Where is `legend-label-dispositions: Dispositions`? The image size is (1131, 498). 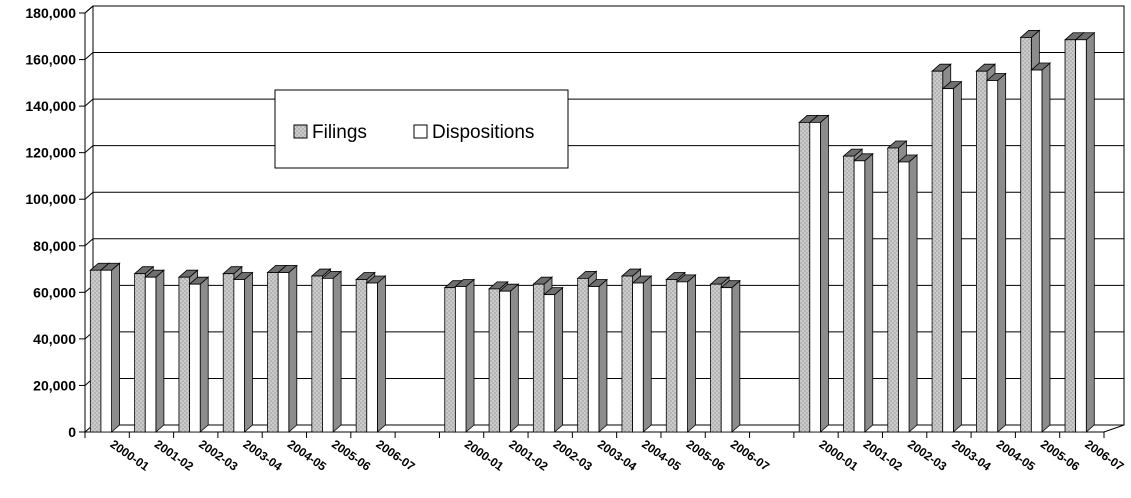 legend-label-dispositions: Dispositions is located at coordinates (483, 132).